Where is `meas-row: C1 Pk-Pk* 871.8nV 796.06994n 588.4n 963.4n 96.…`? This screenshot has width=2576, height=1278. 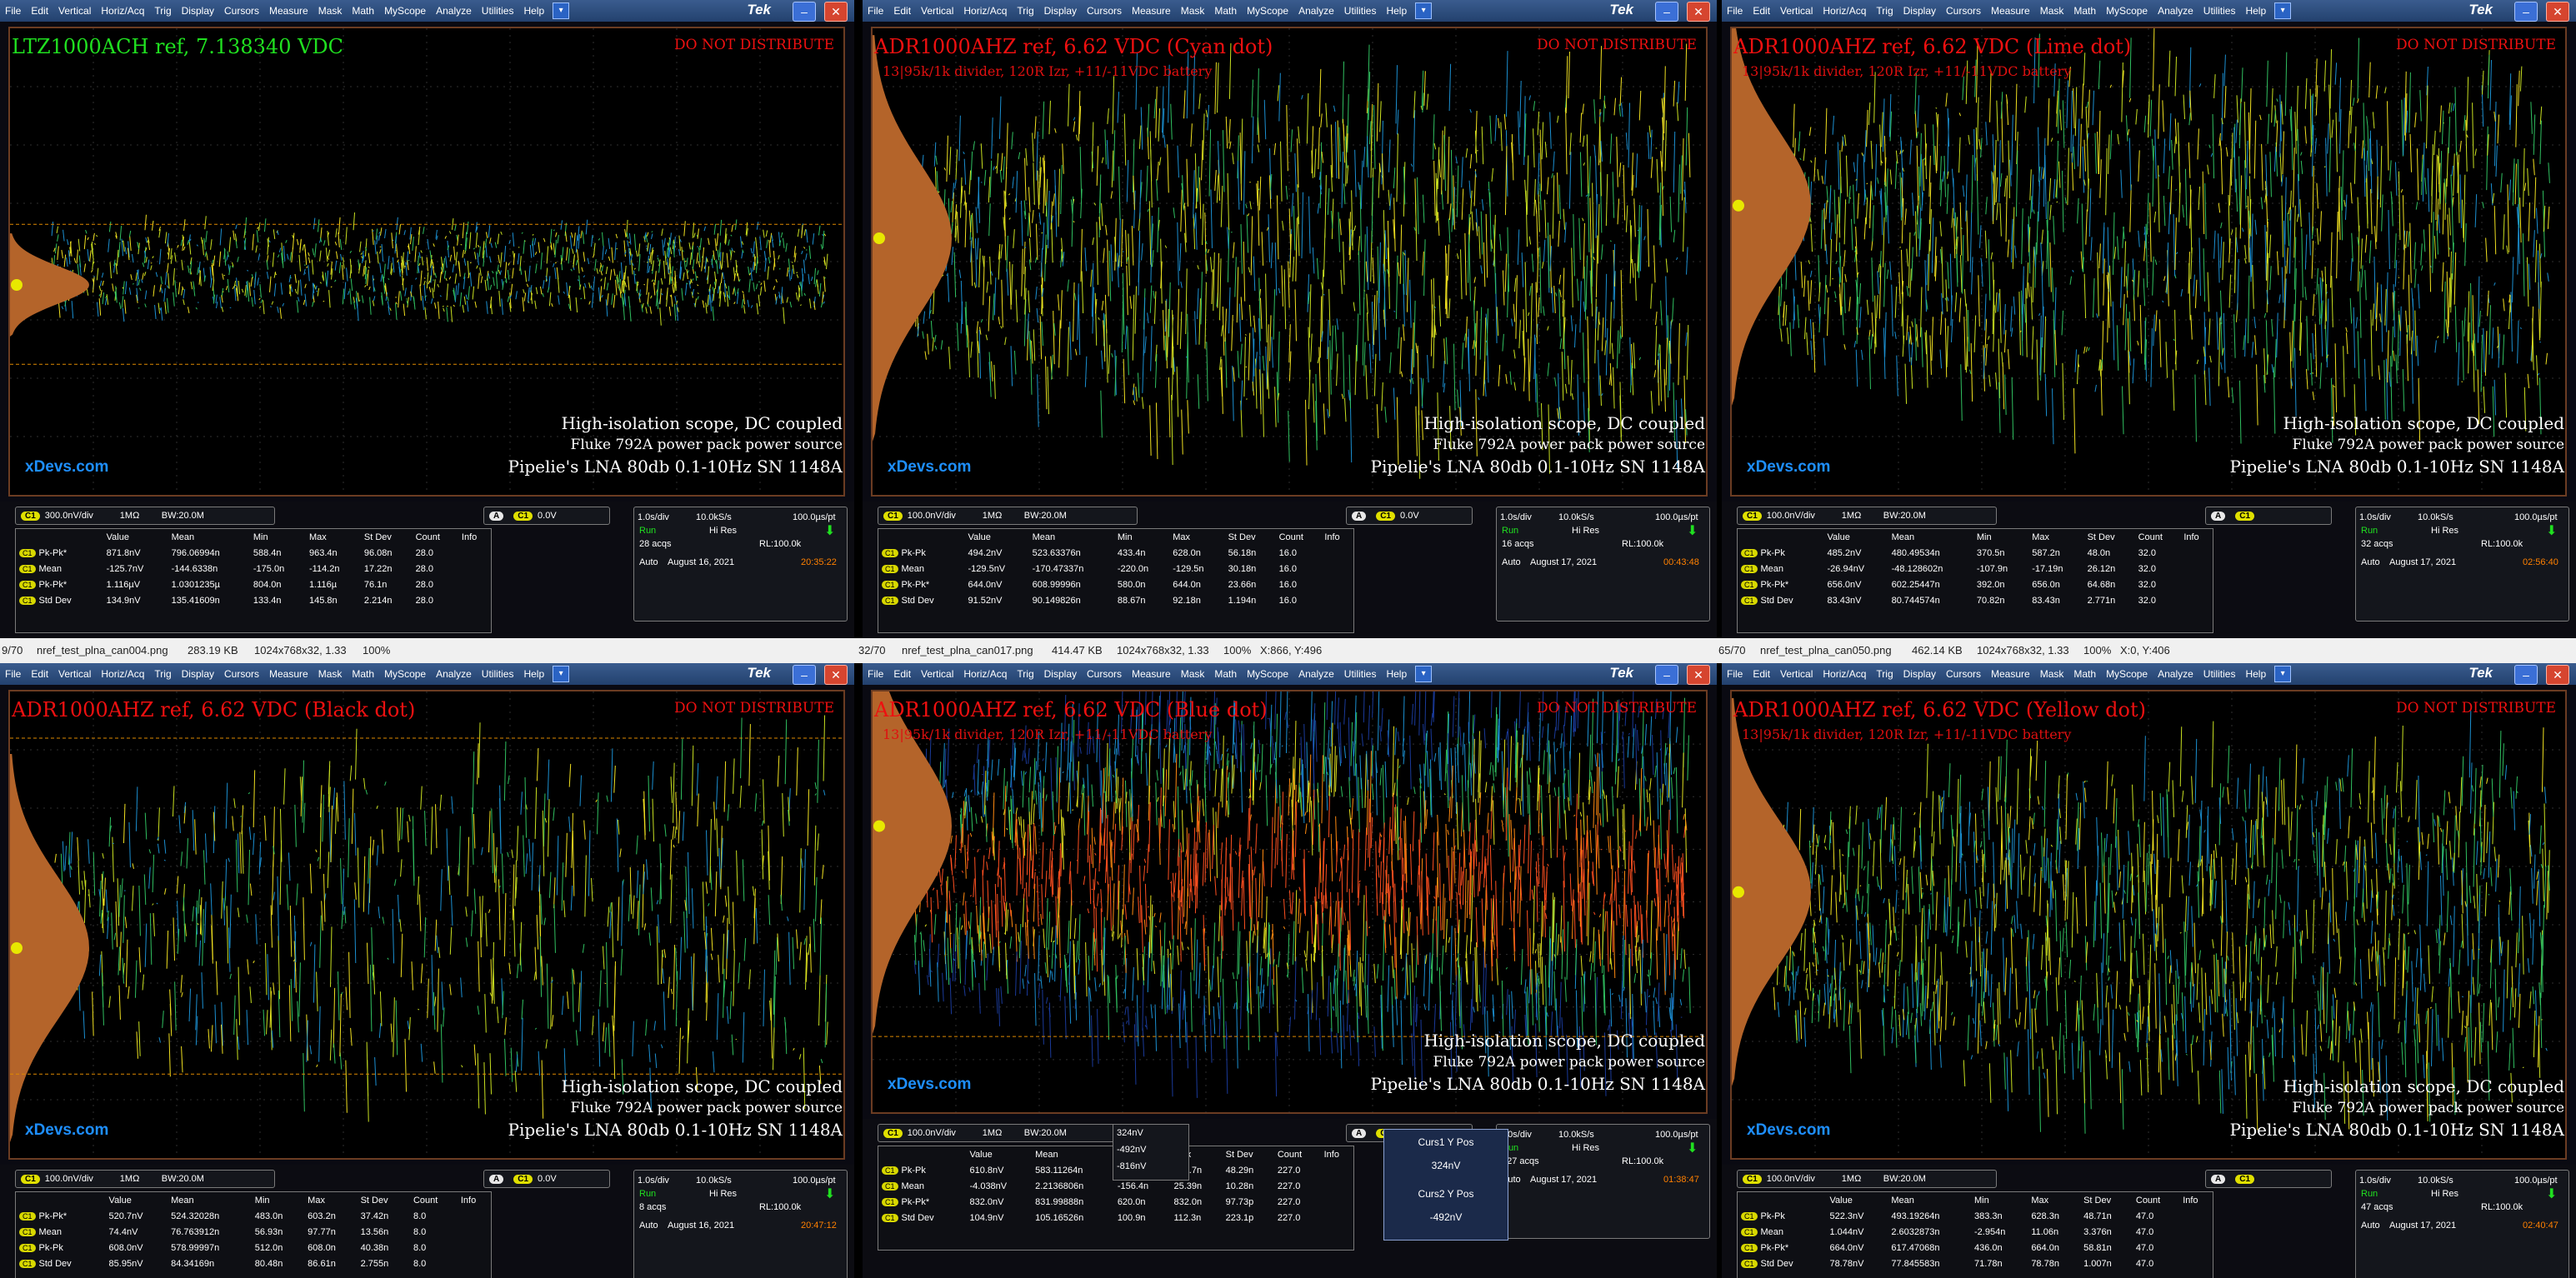 meas-row: C1 Pk-Pk* 871.8nV 796.06994n 588.4n 963.4n 96.… is located at coordinates (253, 553).